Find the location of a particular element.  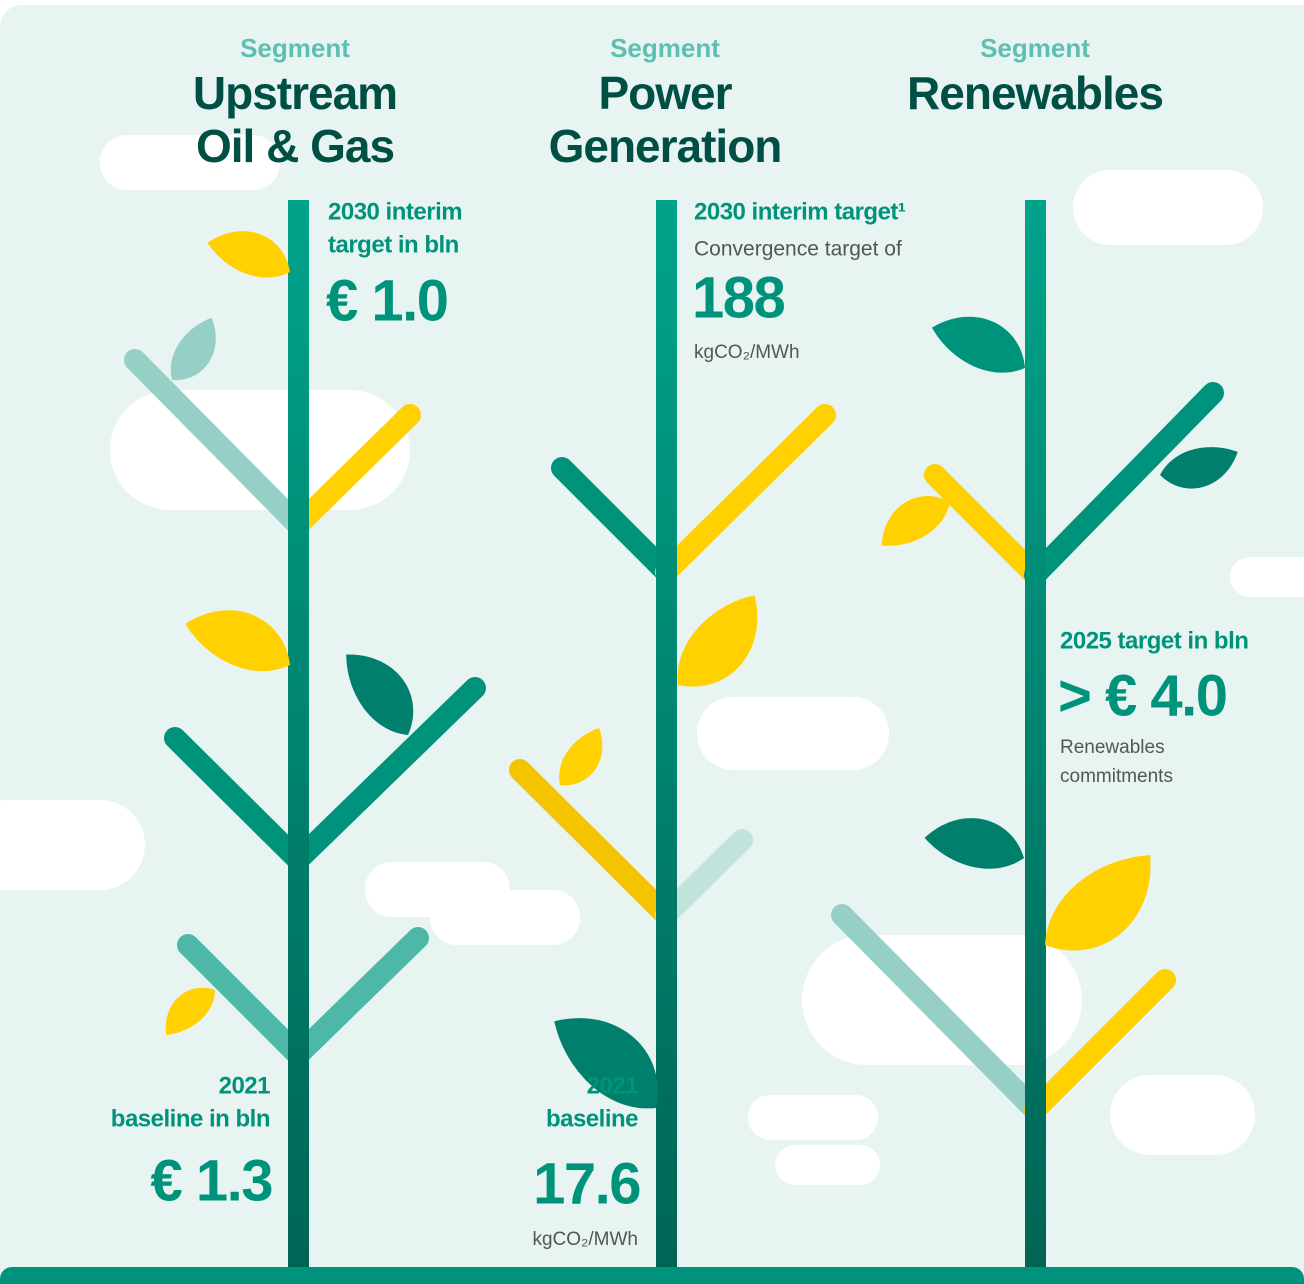

target-heading: target in bln is located at coordinates (393, 244).